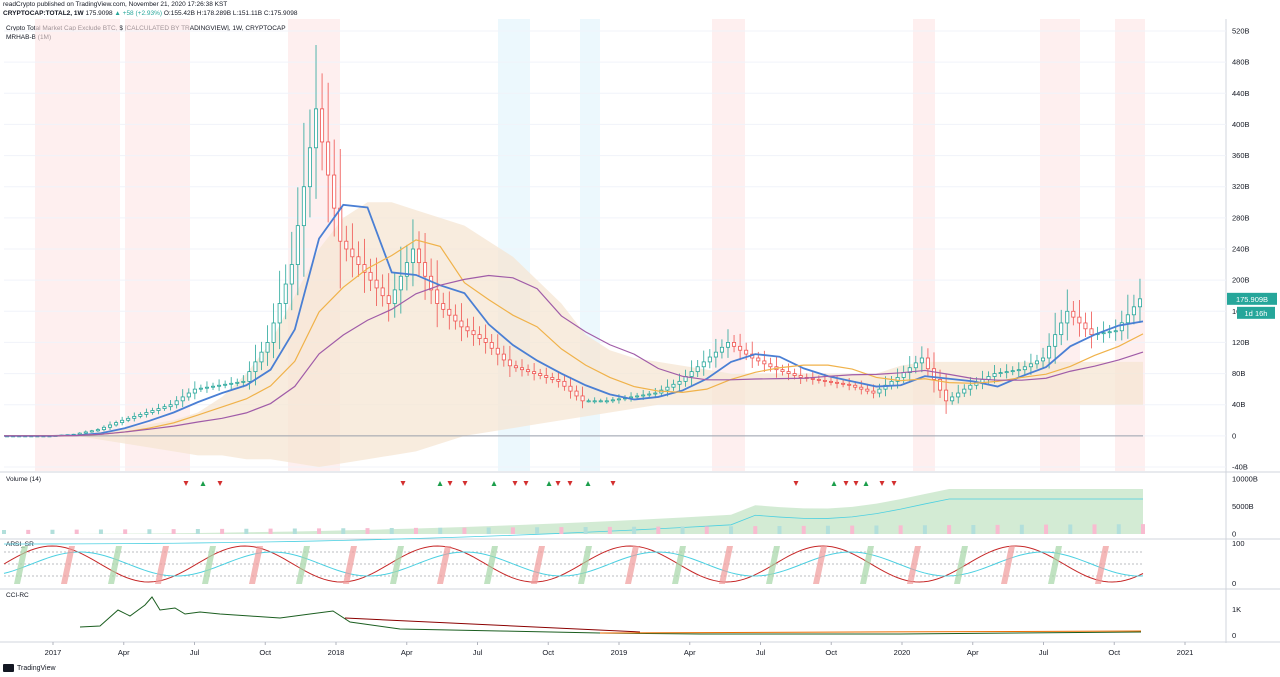 The image size is (1280, 677). What do you see at coordinates (1241, 93) in the screenshot?
I see `y-tick-label: 440B` at bounding box center [1241, 93].